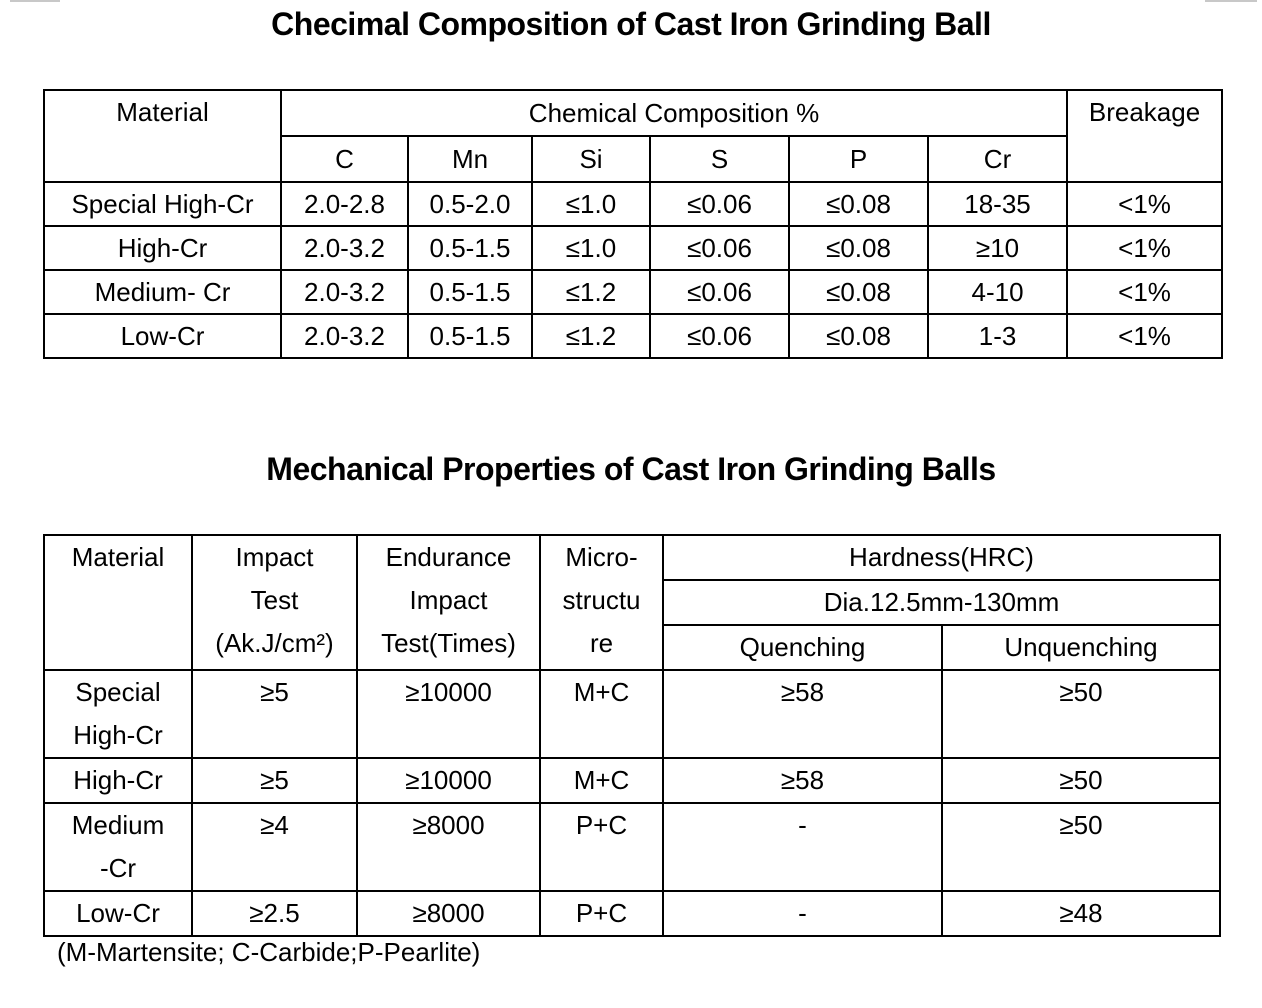  What do you see at coordinates (858, 159) in the screenshot?
I see `header-p: P` at bounding box center [858, 159].